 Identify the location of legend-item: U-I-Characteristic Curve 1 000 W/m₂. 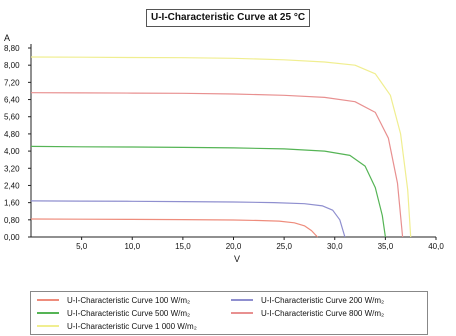
(117, 326).